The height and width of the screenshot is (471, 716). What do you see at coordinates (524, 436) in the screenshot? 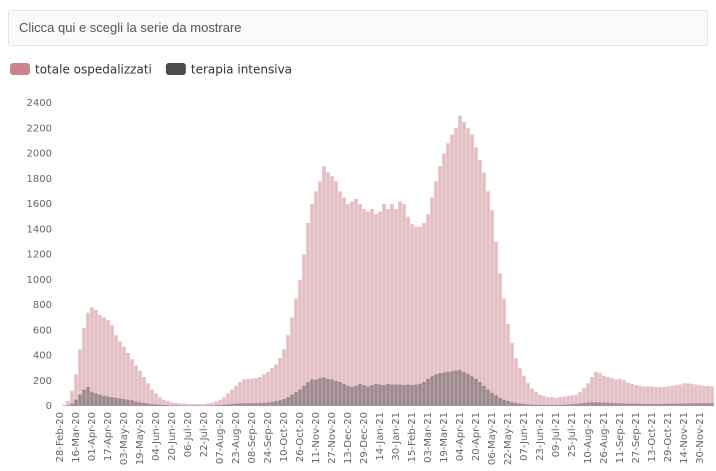
I see `x-tick-label: 07-Jun-21` at bounding box center [524, 436].